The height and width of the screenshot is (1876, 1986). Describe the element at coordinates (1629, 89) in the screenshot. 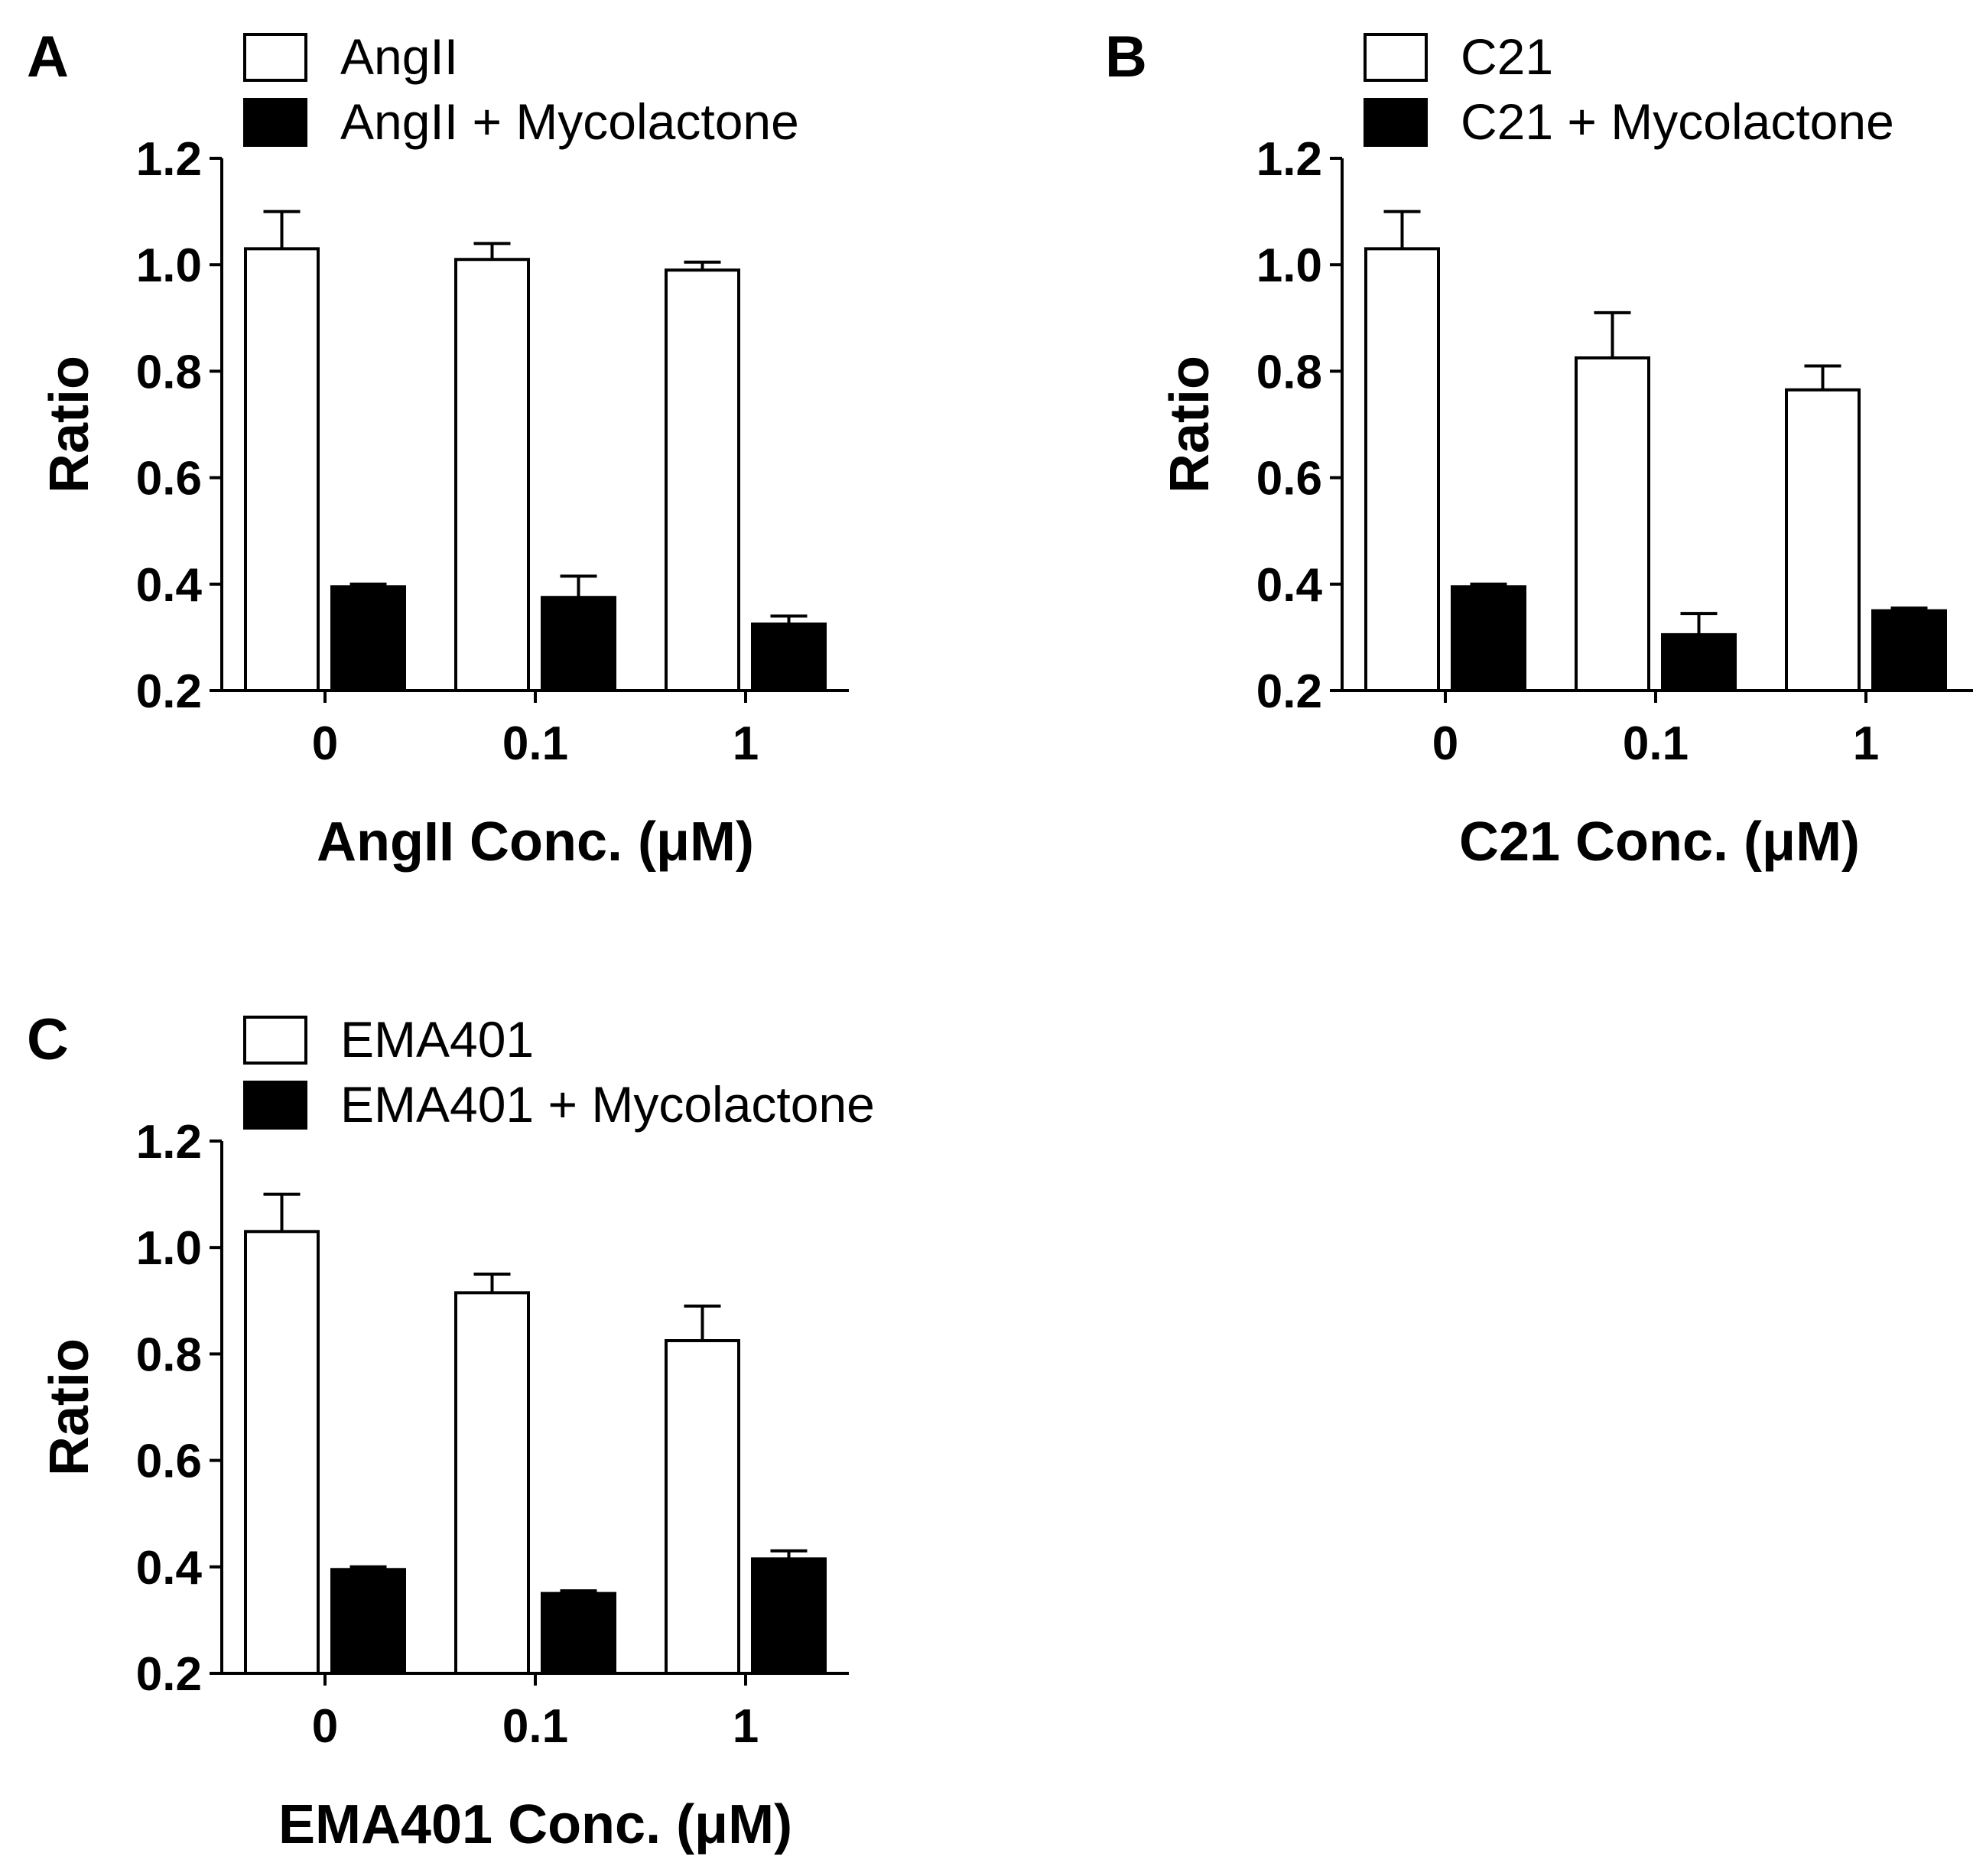

I see `legend: C21 C21 + Mycolactone` at that location.